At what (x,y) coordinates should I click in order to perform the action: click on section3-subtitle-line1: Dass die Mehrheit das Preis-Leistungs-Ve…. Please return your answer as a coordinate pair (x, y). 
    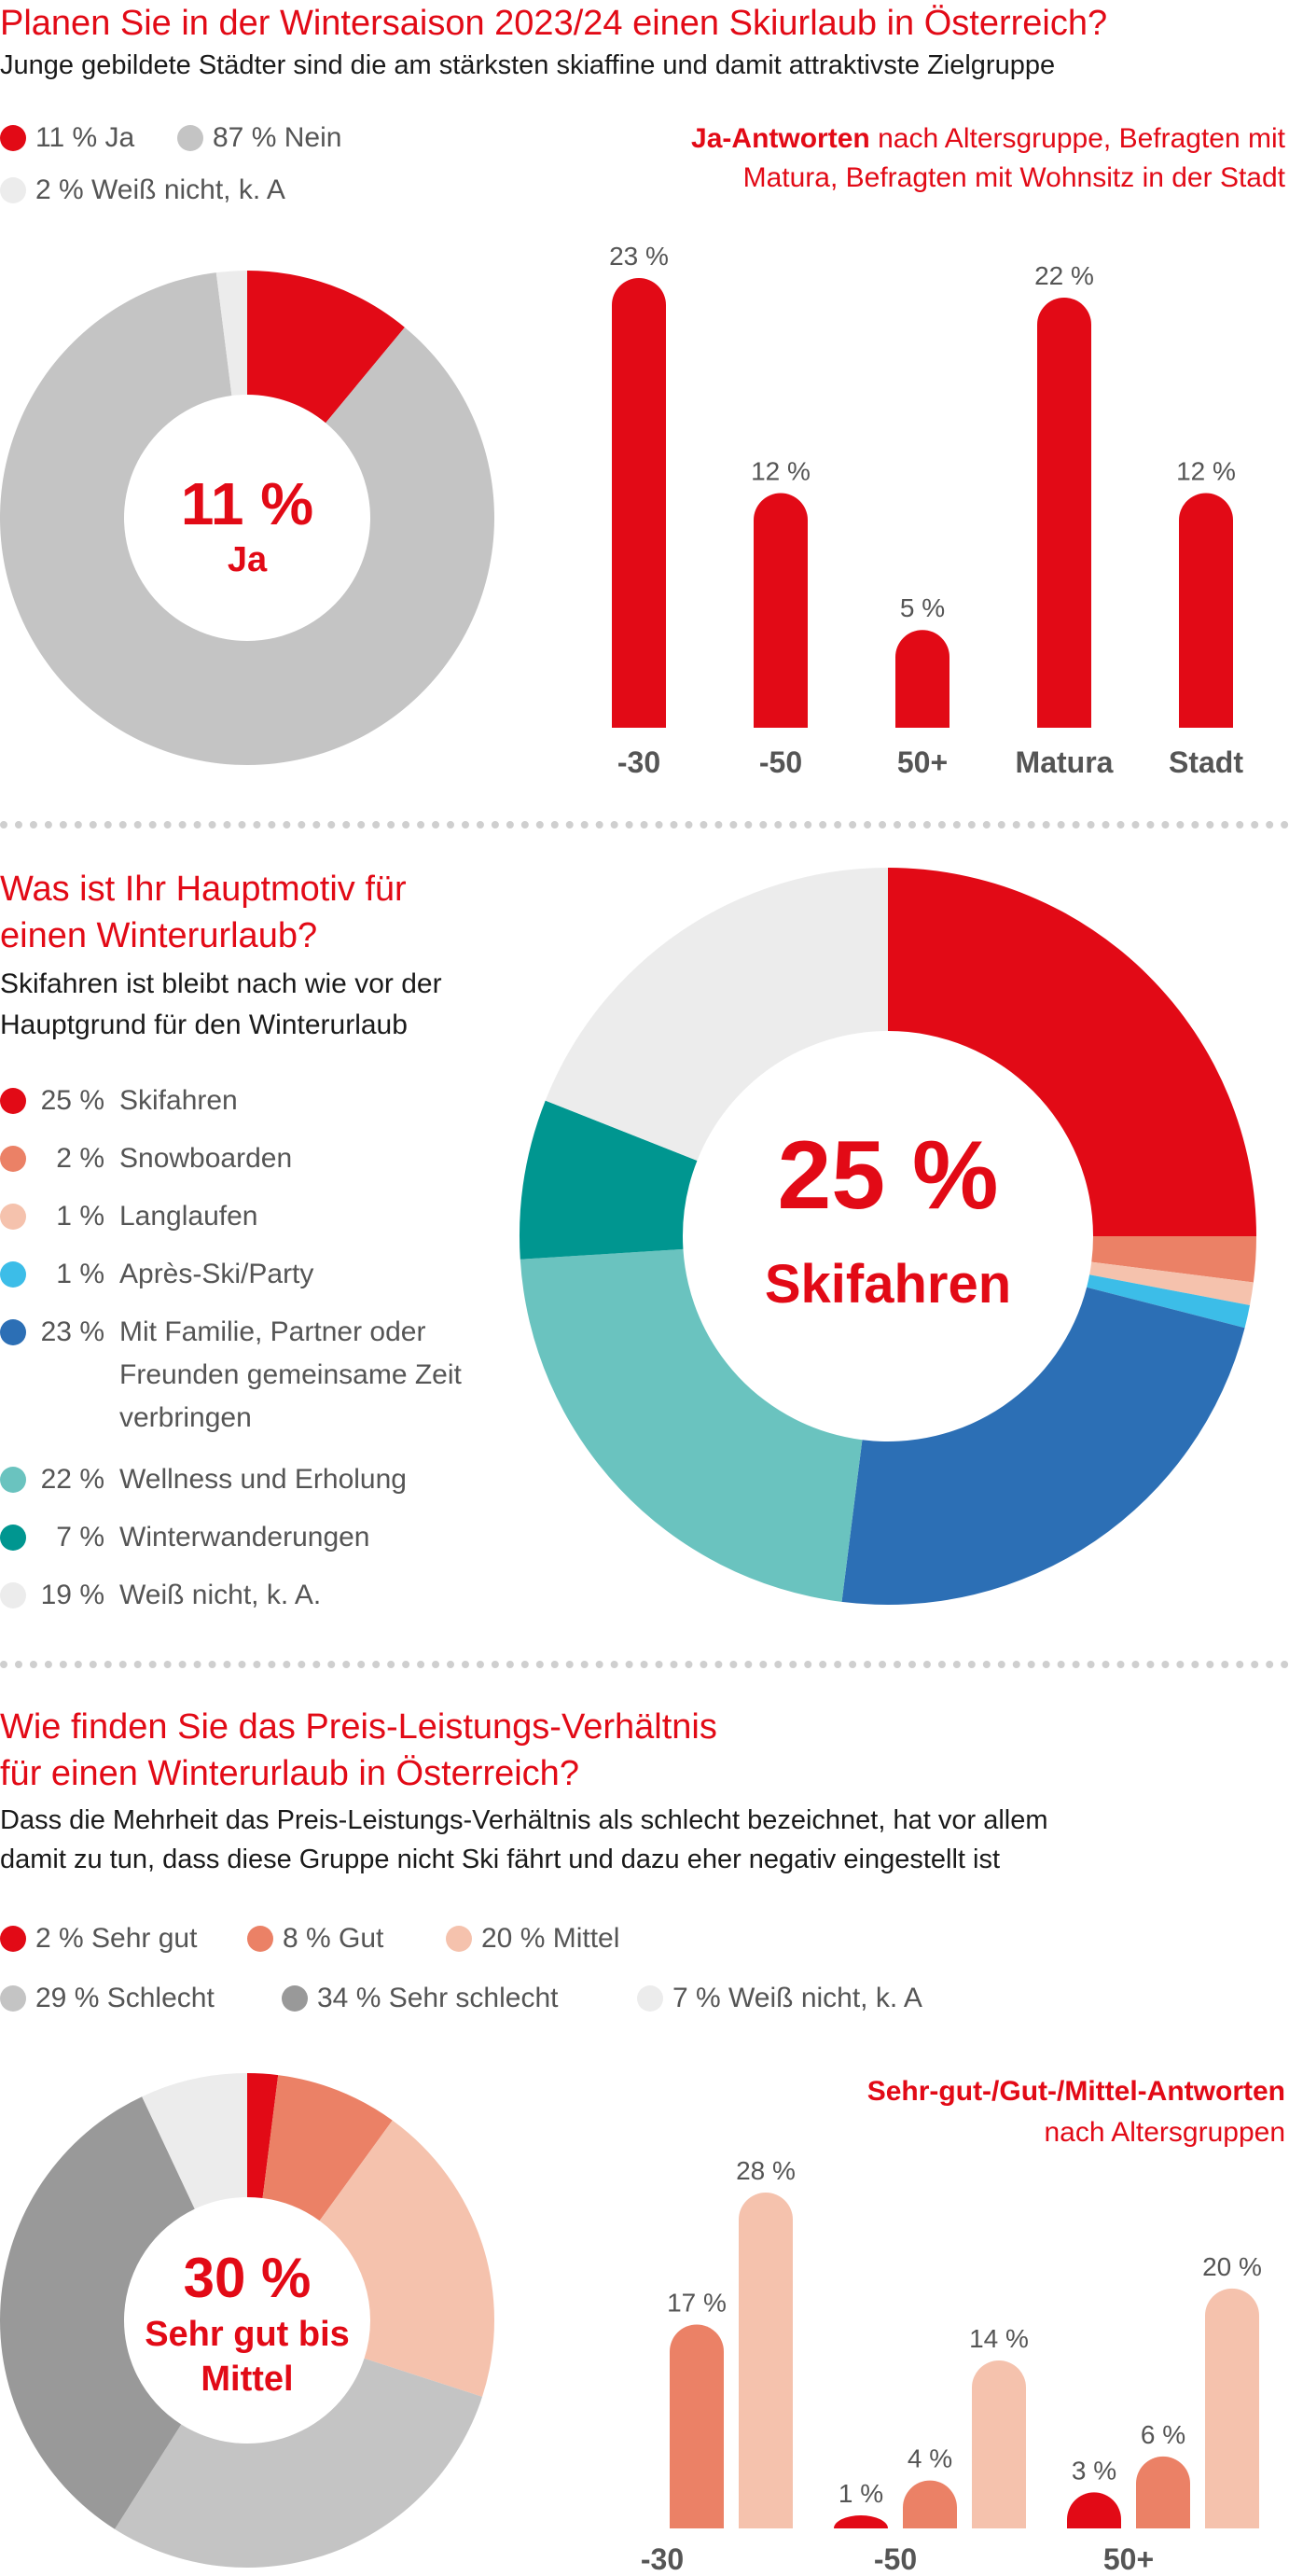
    Looking at the image, I should click on (524, 1820).